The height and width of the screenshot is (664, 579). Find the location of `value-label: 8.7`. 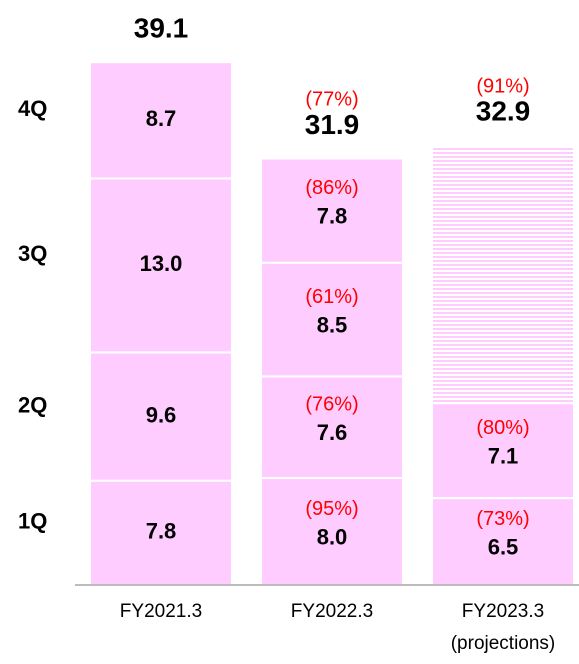

value-label: 8.7 is located at coordinates (161, 118).